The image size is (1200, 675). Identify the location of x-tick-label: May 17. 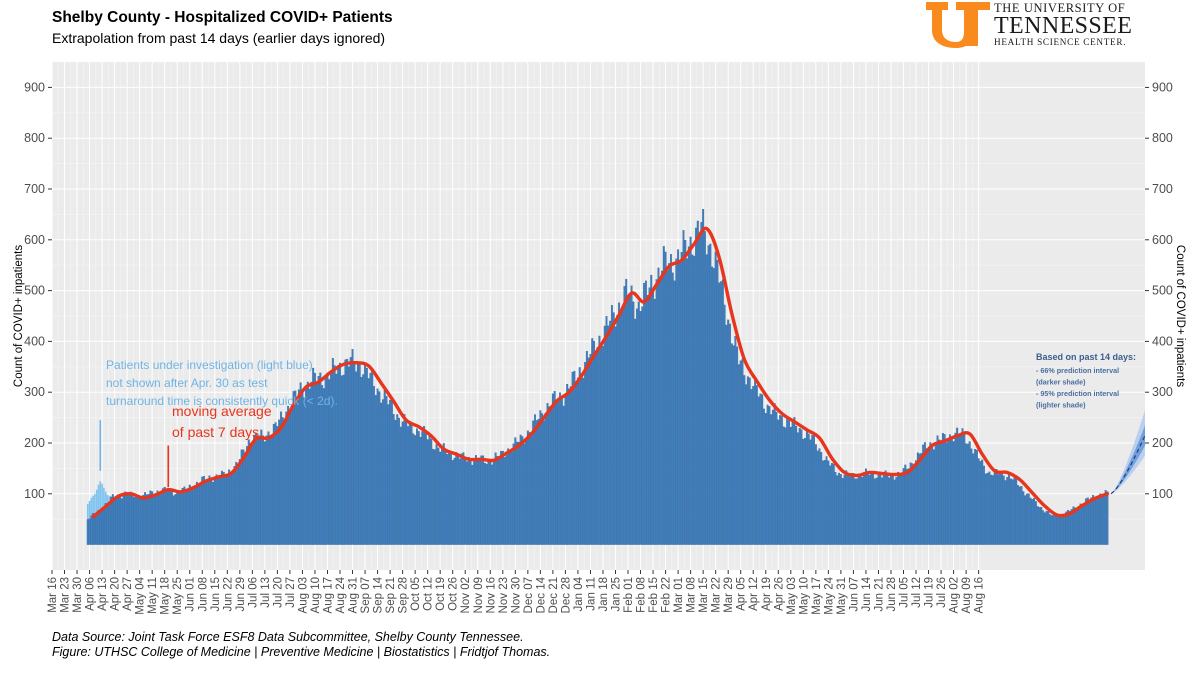
(817, 596).